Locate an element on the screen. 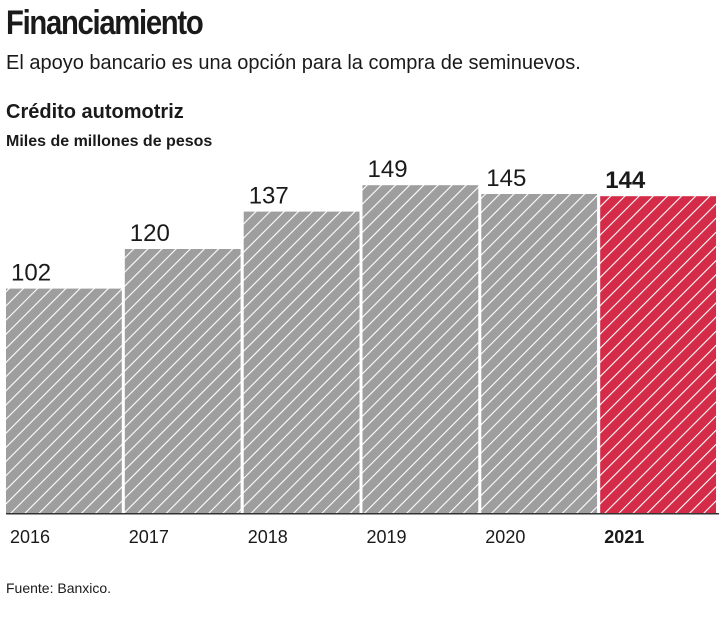 The height and width of the screenshot is (620, 723). bar-2018 is located at coordinates (301, 362).